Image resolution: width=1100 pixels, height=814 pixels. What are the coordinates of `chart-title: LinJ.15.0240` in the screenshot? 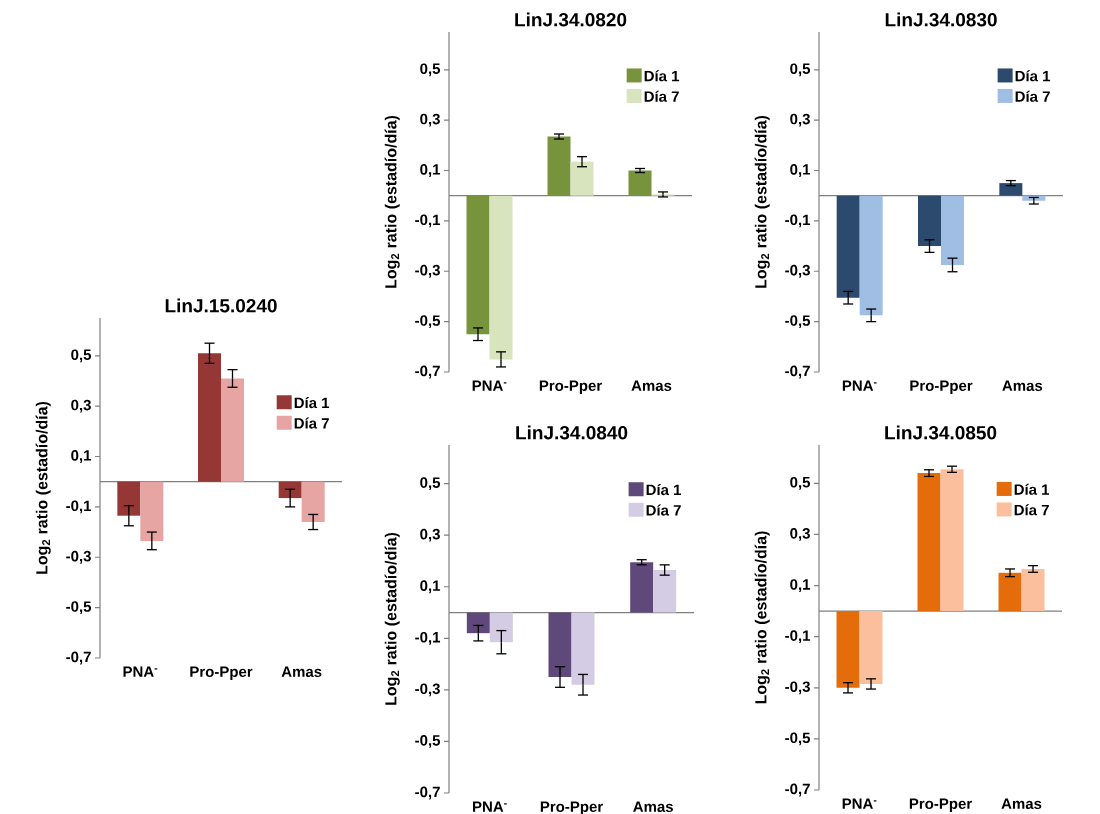 It's located at (221, 305).